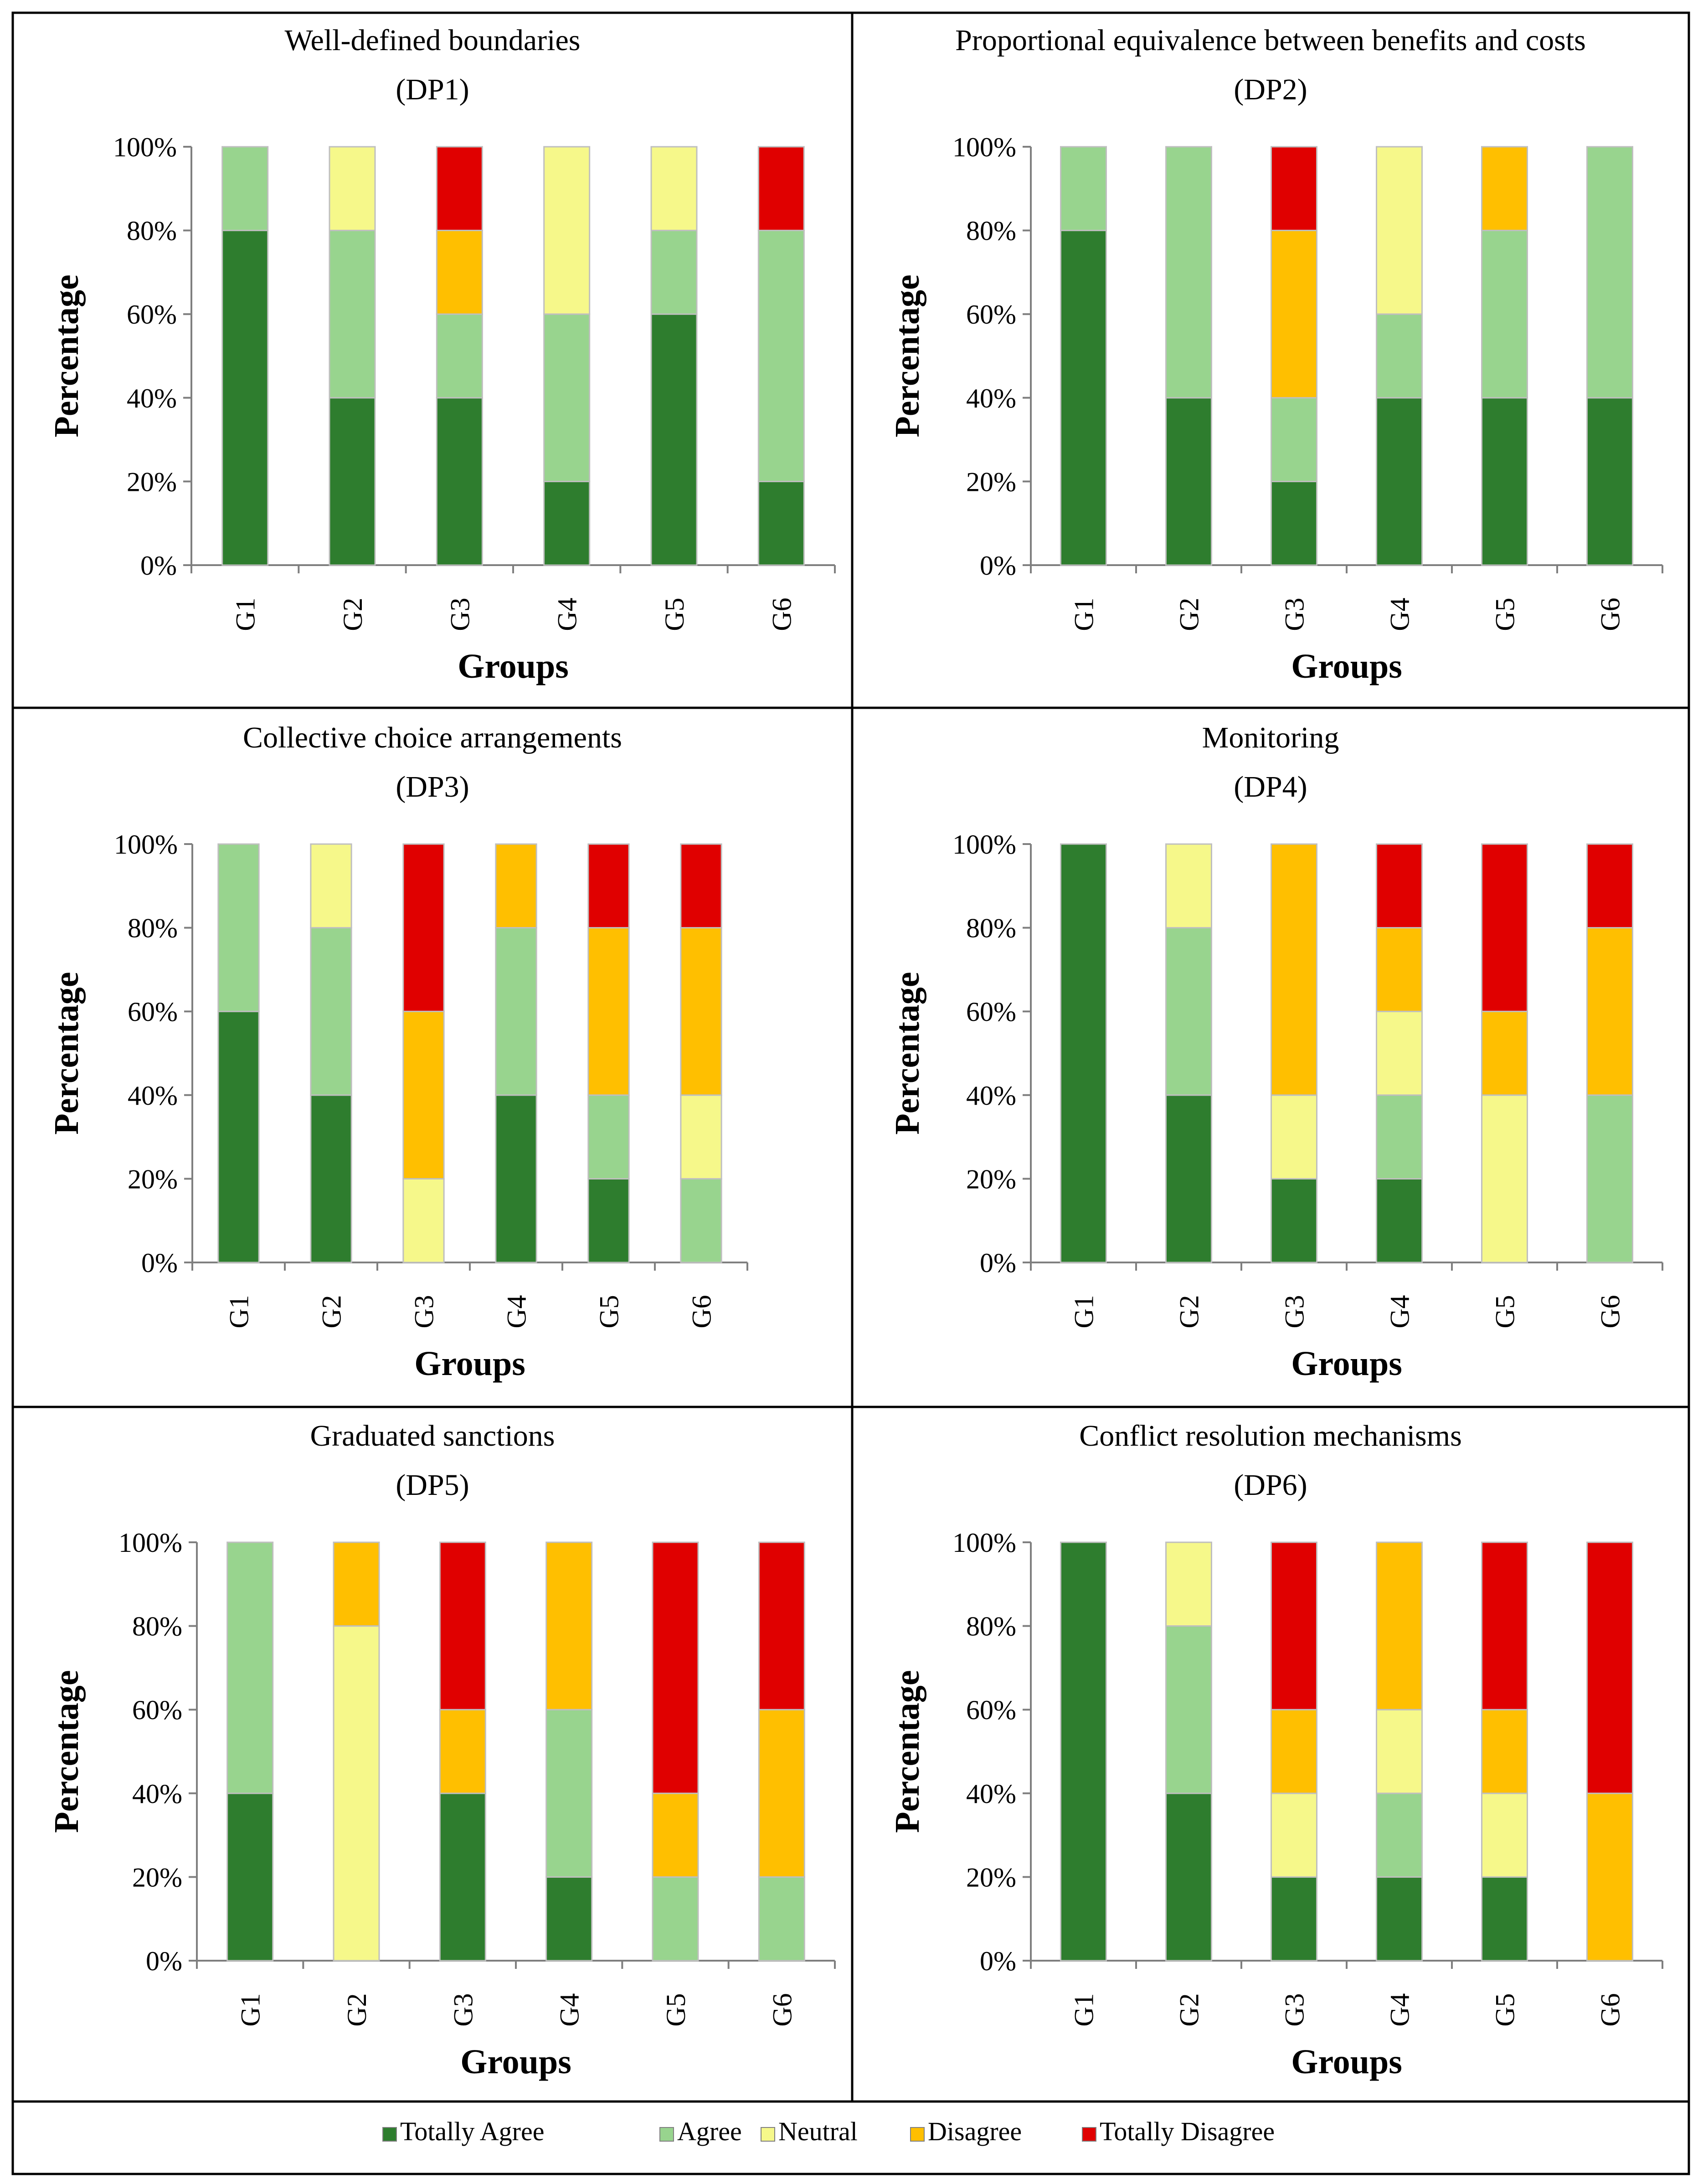 This screenshot has width=1703, height=2184. I want to click on bar-g5-neutral, so click(1504, 1179).